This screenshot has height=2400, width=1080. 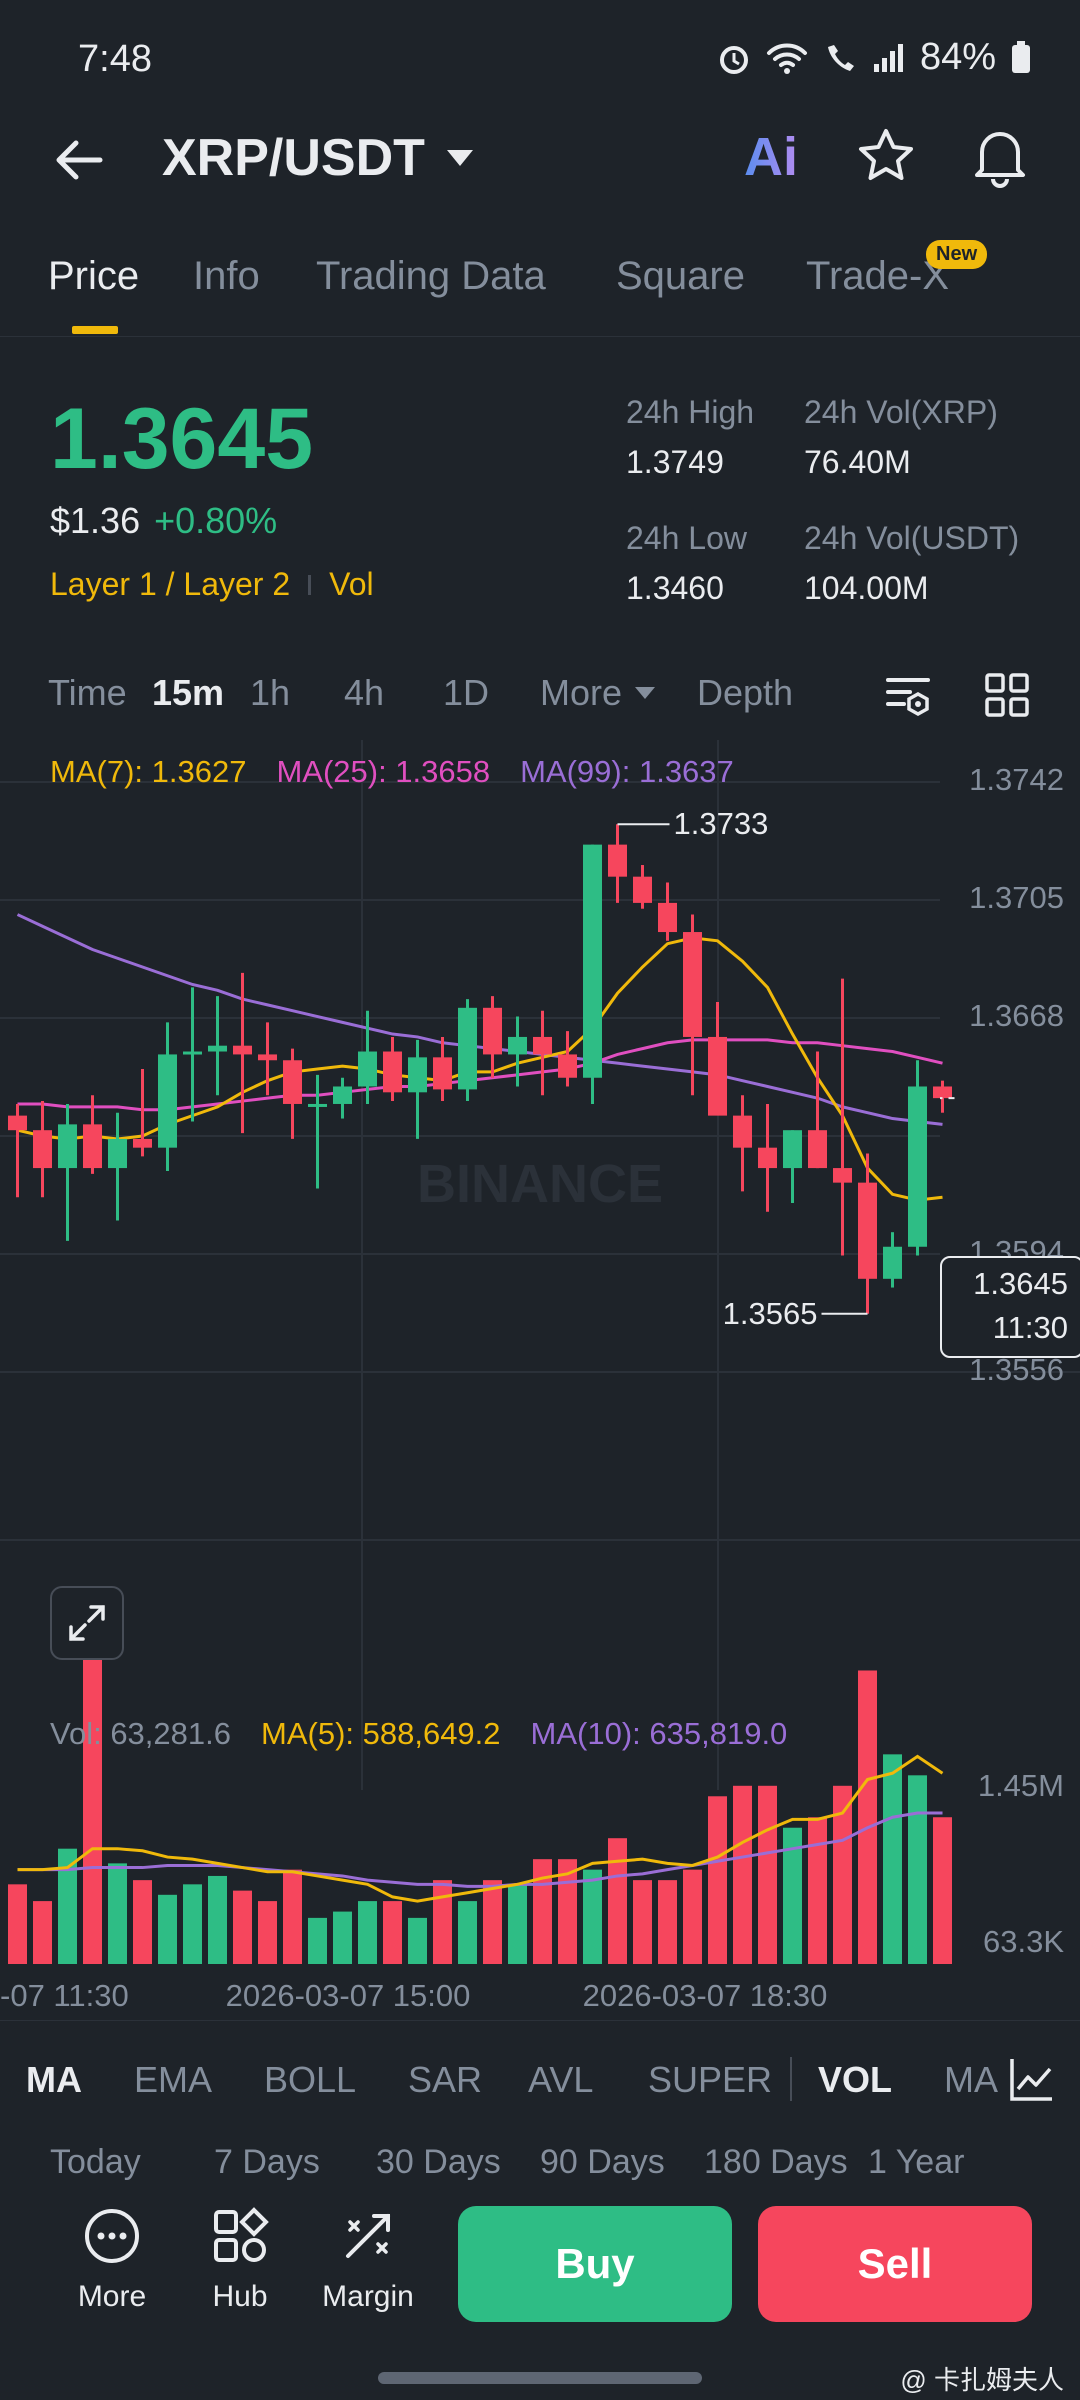 I want to click on stat-vol-xrp-value: 76.40M, so click(x=857, y=462).